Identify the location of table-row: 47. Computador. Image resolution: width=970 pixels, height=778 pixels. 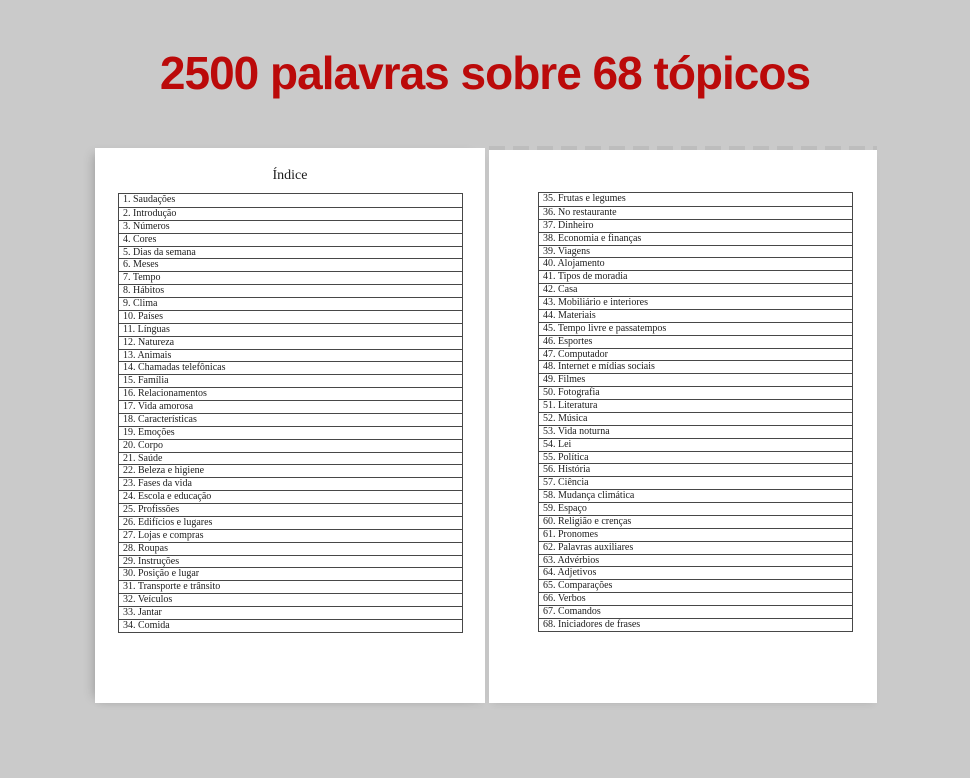
(695, 354).